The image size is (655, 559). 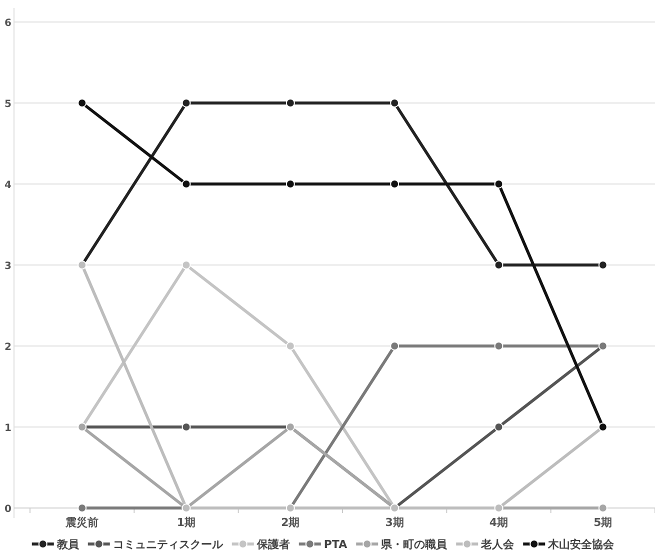 What do you see at coordinates (8, 104) in the screenshot?
I see `y-tick-label: 5` at bounding box center [8, 104].